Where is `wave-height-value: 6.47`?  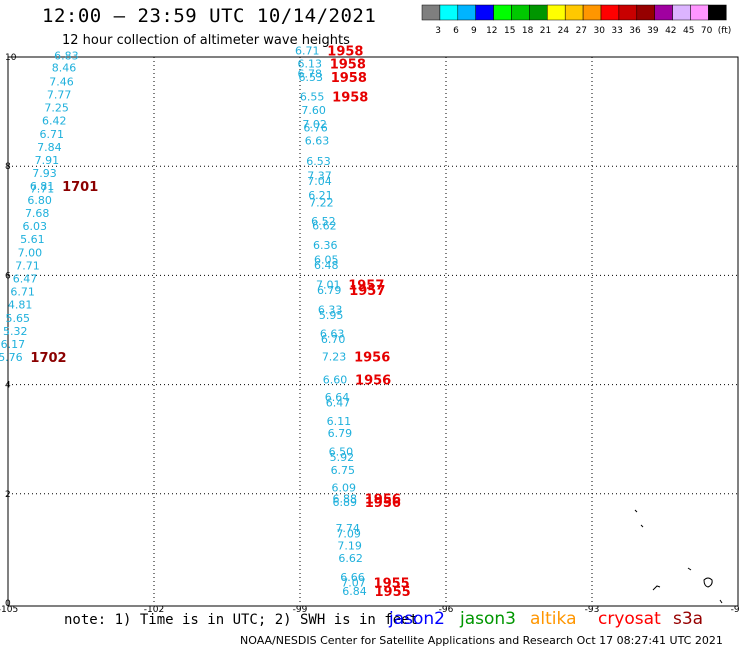 wave-height-value: 6.47 is located at coordinates (338, 402).